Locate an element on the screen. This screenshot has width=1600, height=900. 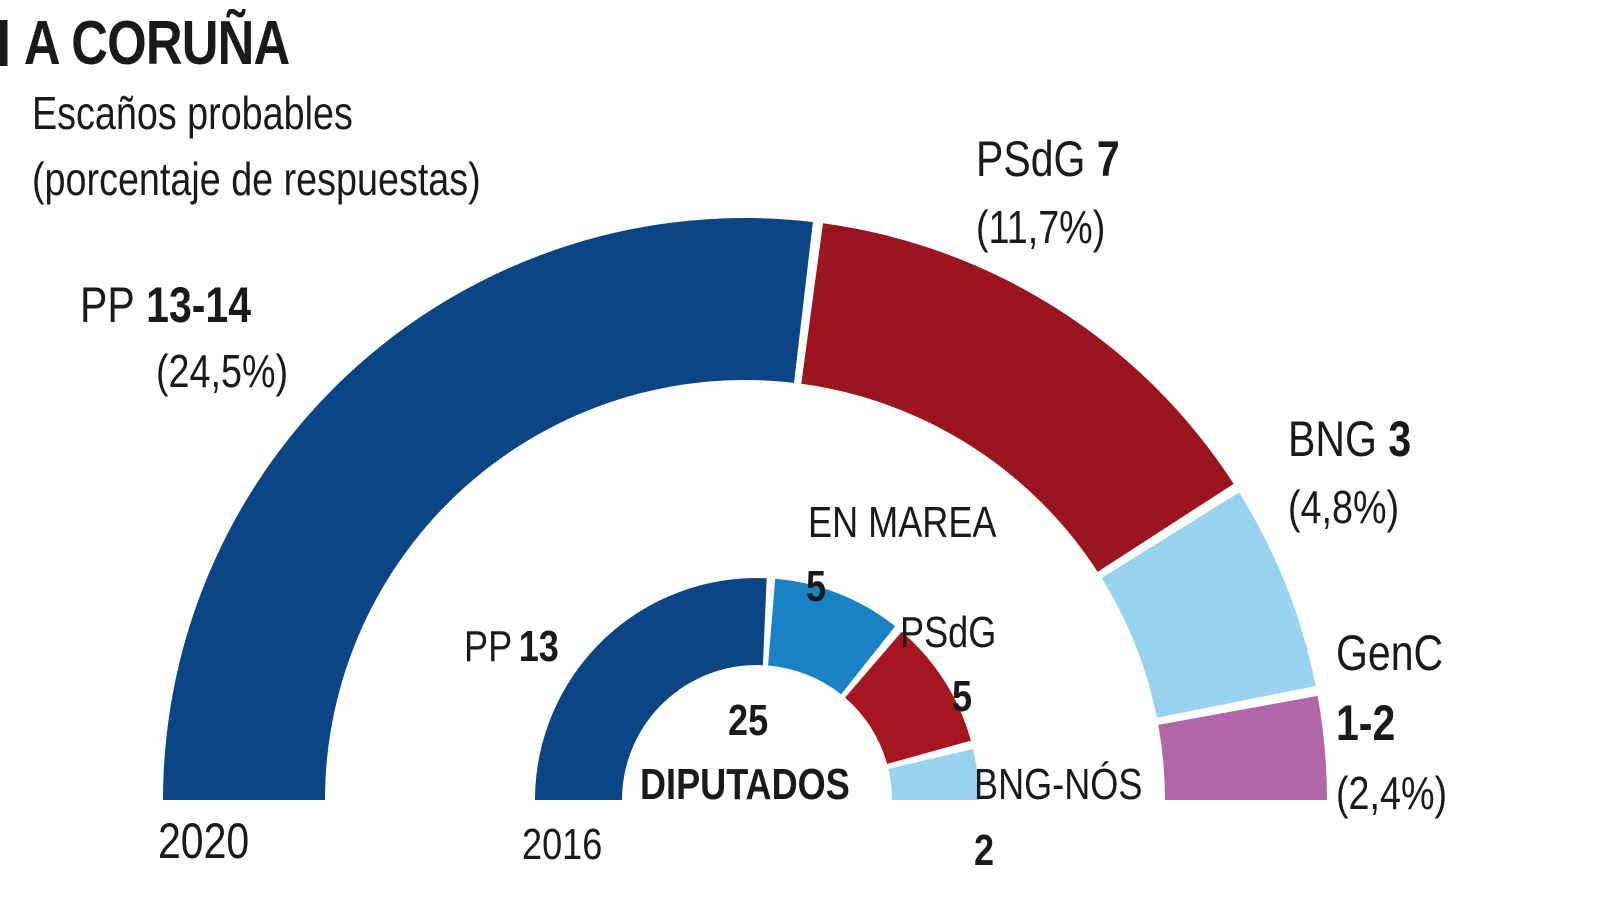
seats-2016-psdg: 5 is located at coordinates (962, 696).